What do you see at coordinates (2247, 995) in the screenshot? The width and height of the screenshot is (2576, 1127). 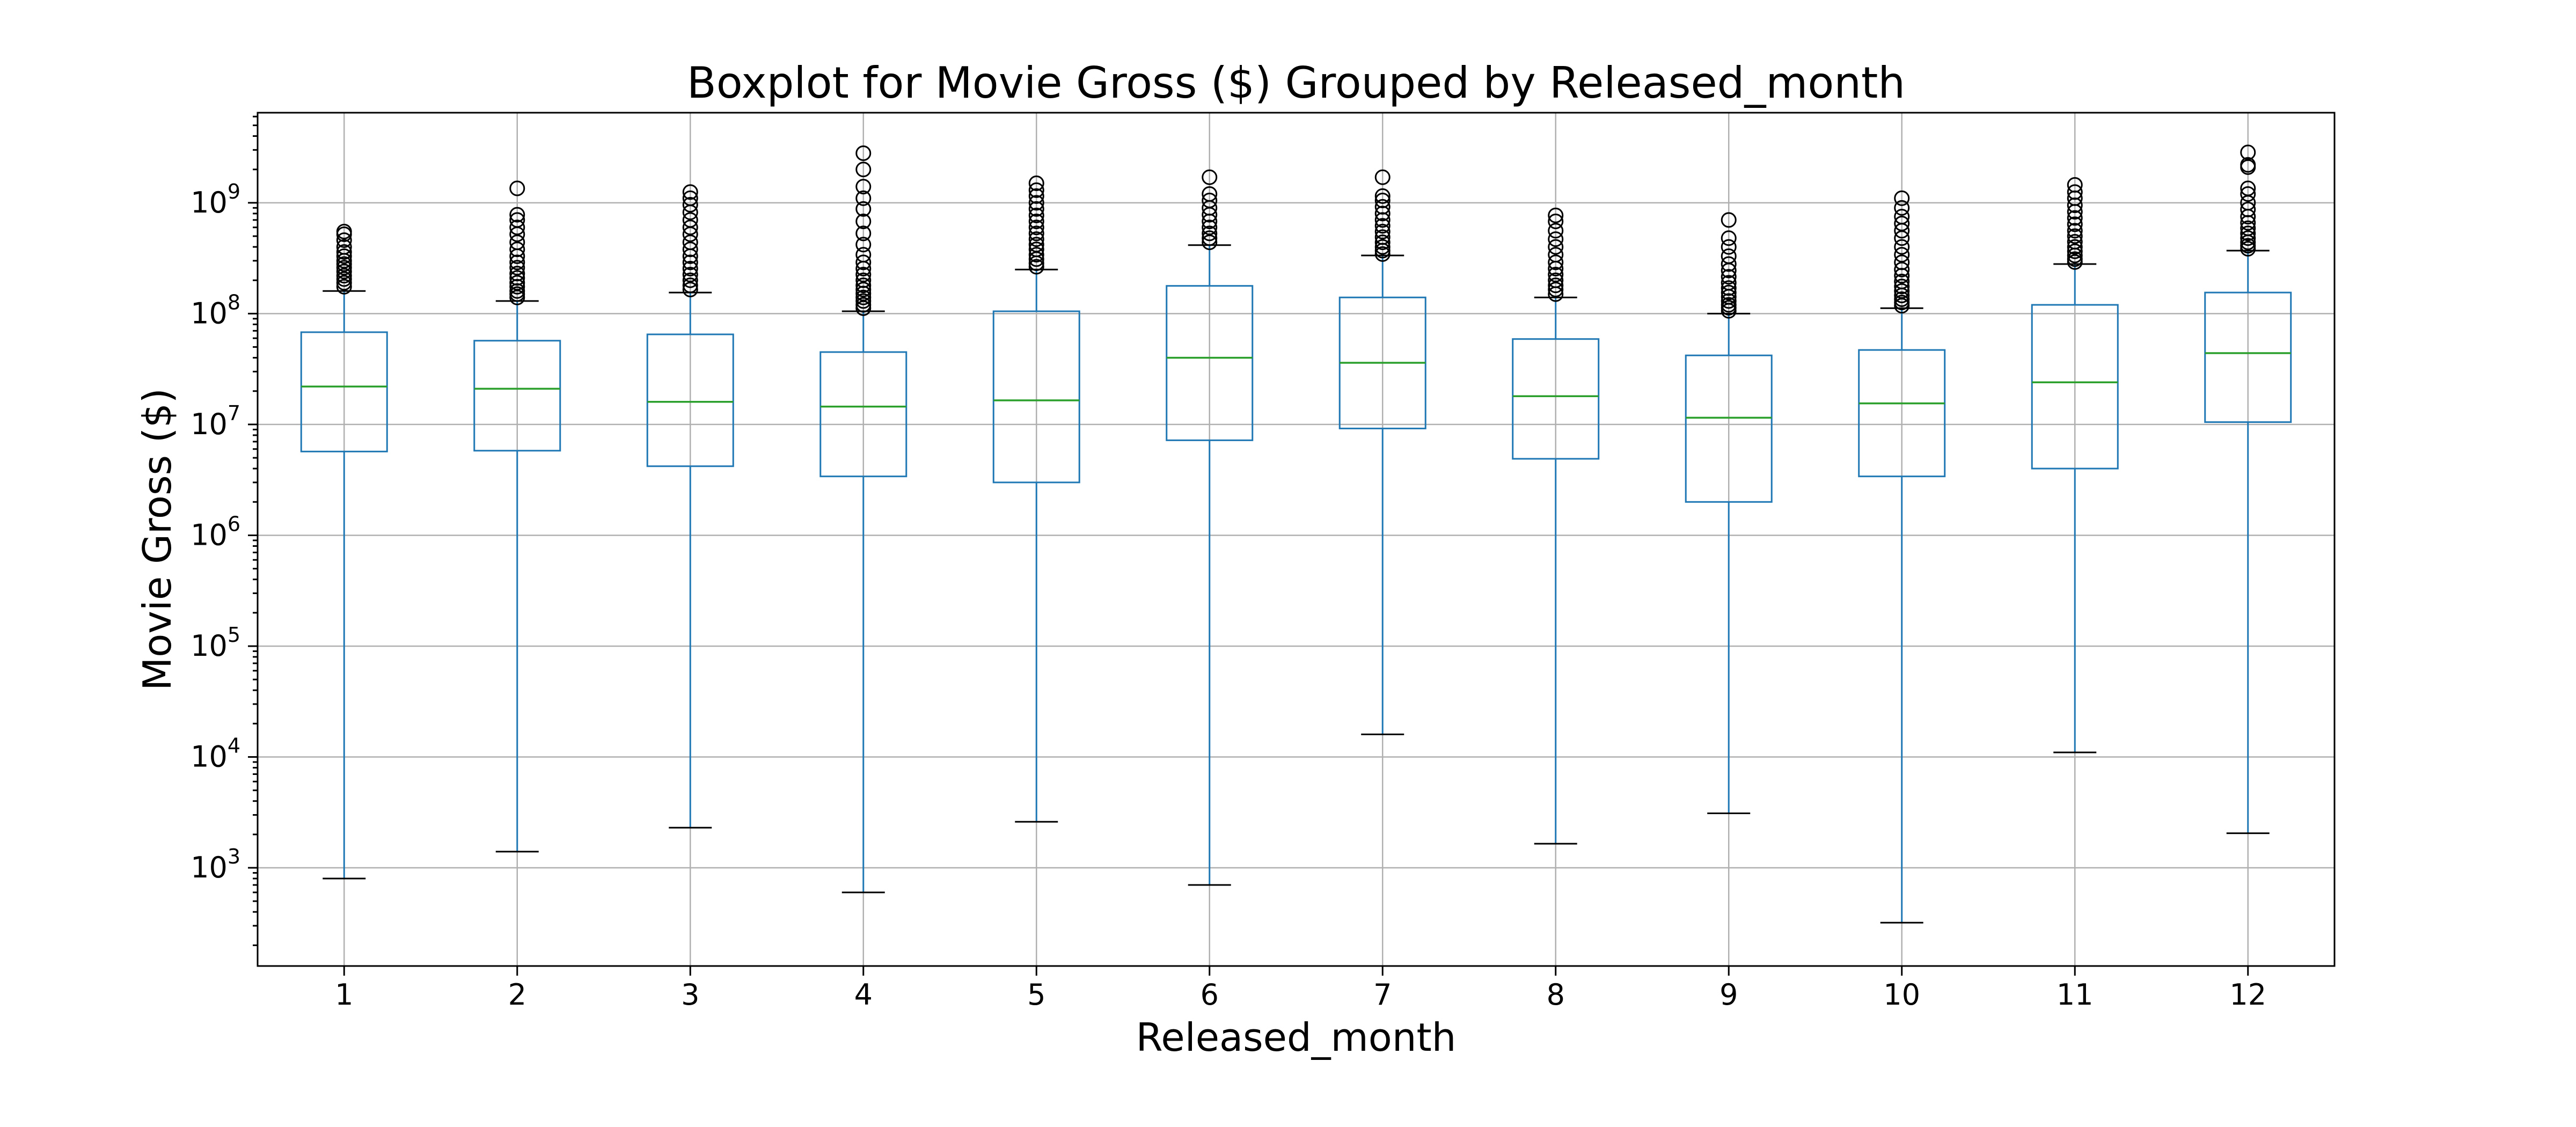 I see `x-tick-label: 12` at bounding box center [2247, 995].